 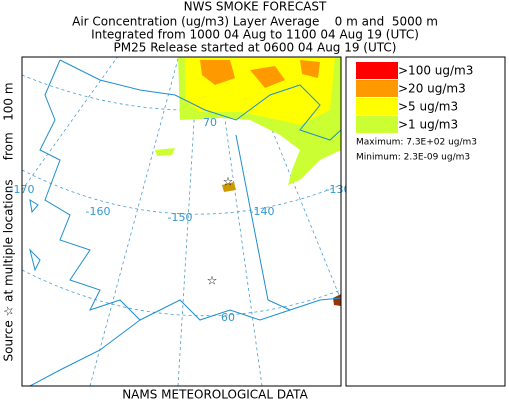 What do you see at coordinates (98, 211) in the screenshot?
I see `map-label: -160` at bounding box center [98, 211].